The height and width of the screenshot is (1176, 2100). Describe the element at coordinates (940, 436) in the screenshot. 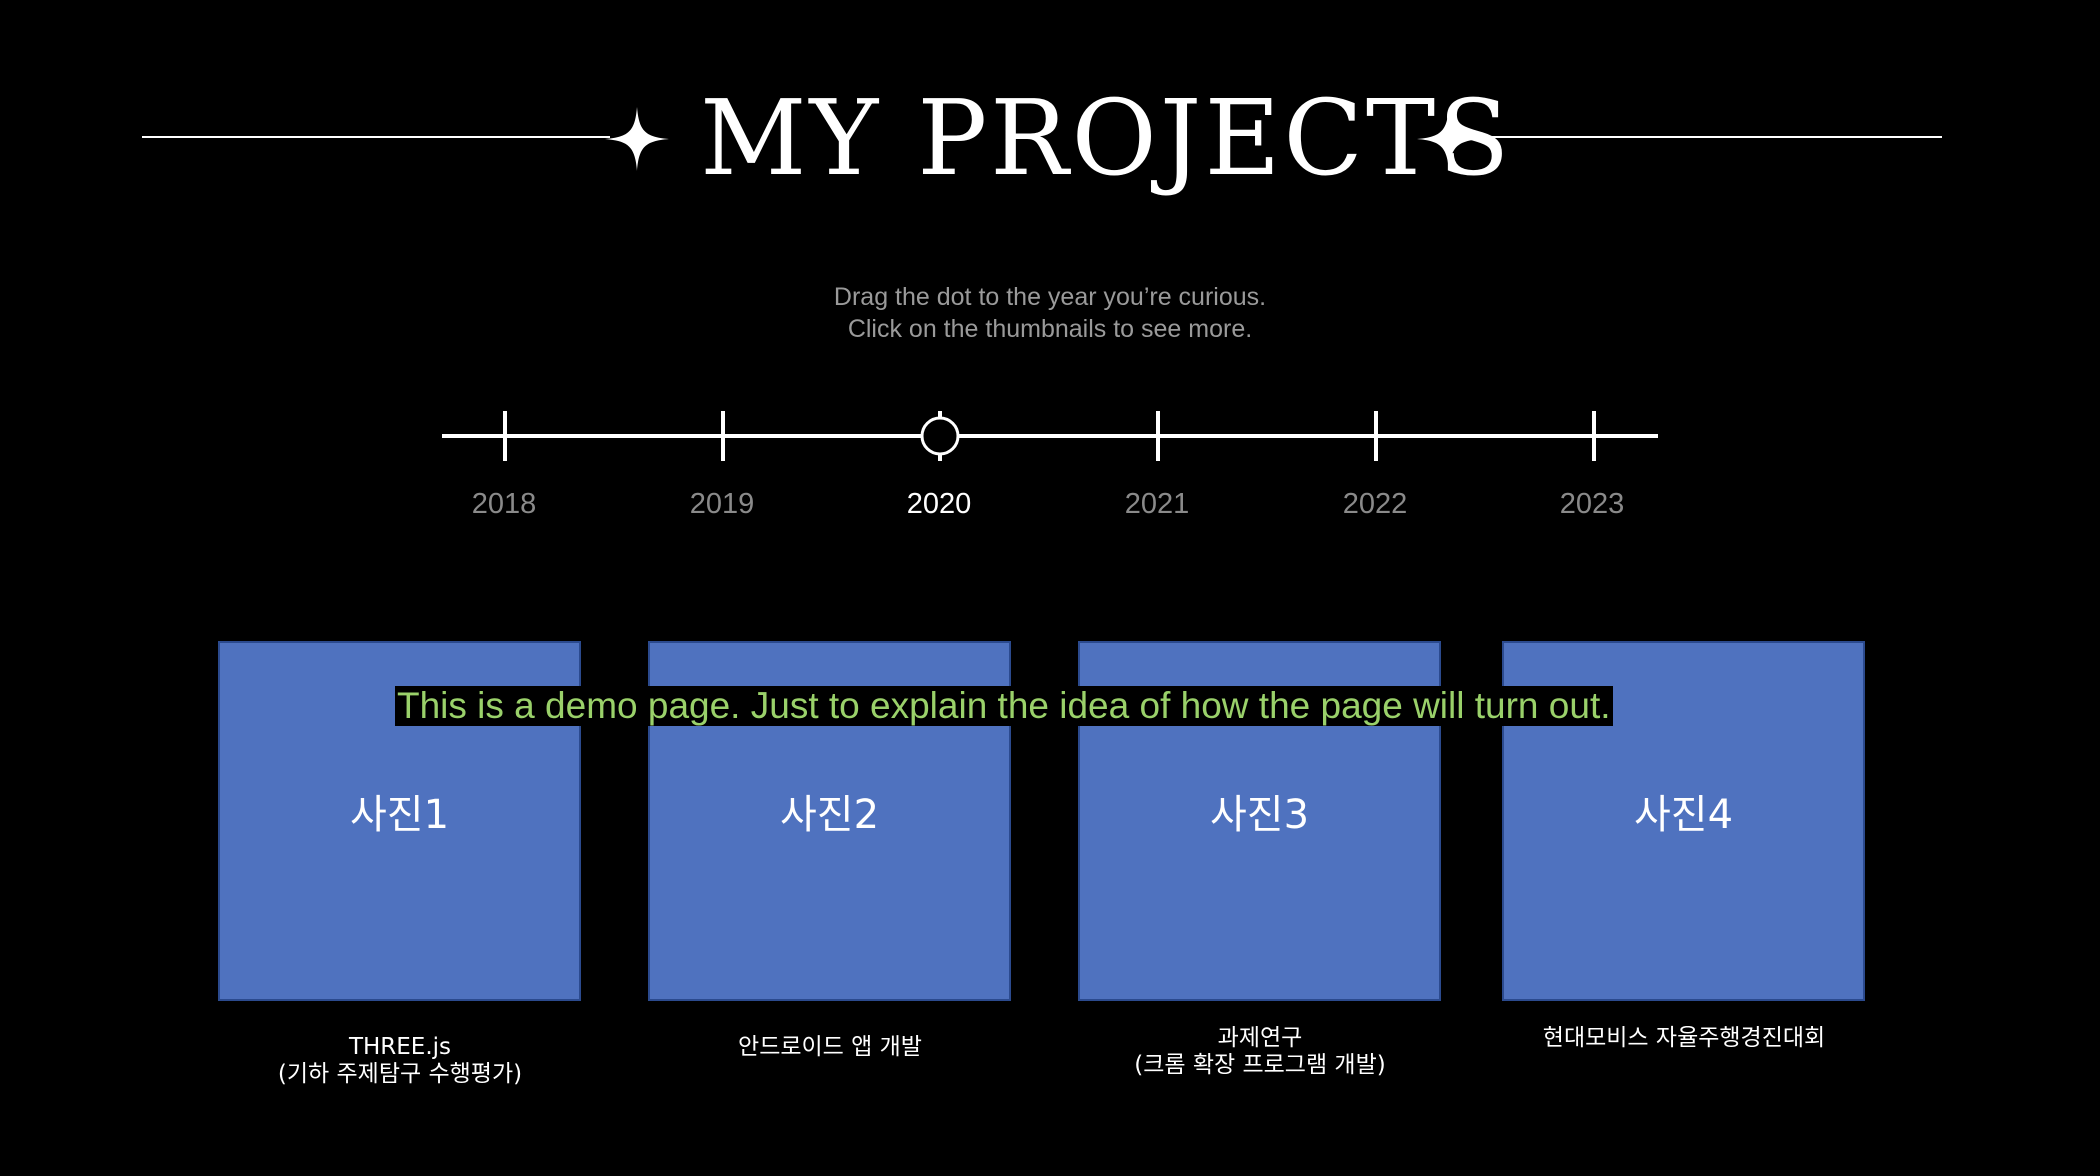

I see `timeline-drag-handle` at that location.